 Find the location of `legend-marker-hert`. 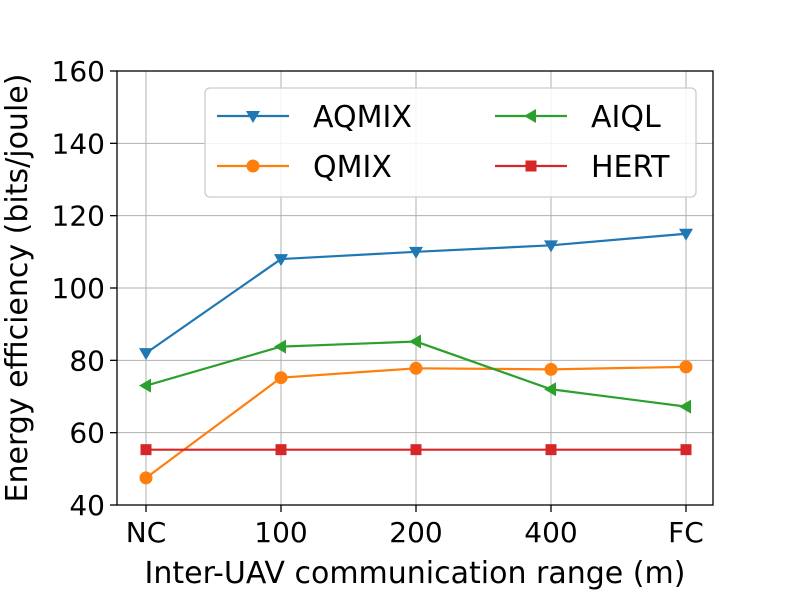

legend-marker-hert is located at coordinates (531, 166).